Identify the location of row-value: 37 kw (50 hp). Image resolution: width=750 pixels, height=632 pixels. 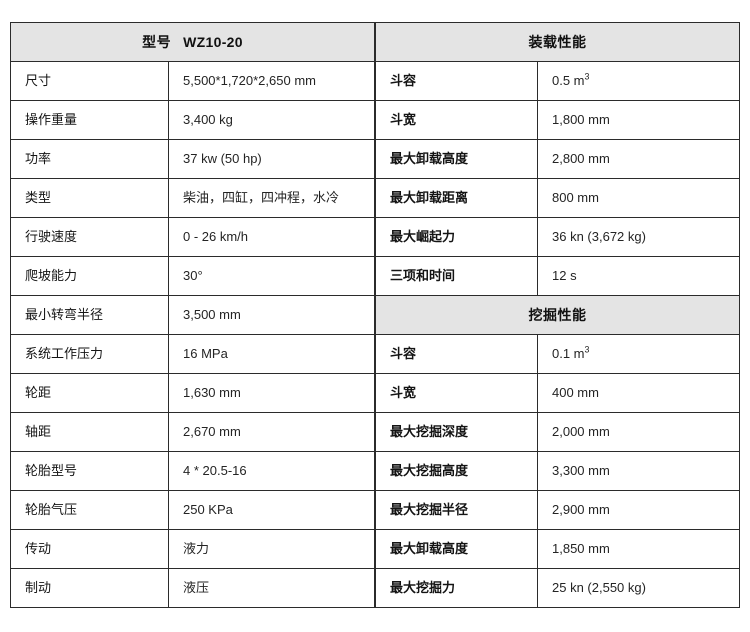
(271, 159).